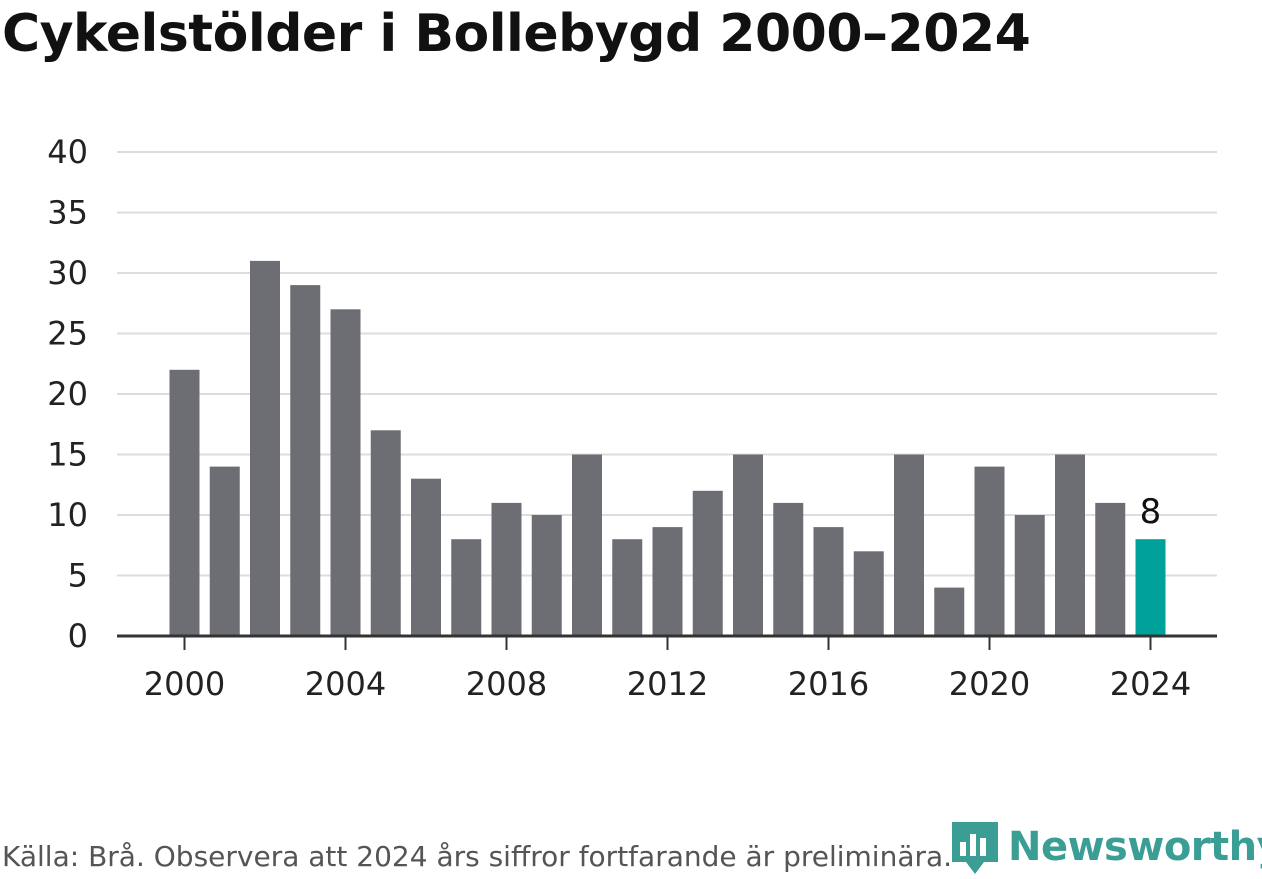 Image resolution: width=1262 pixels, height=879 pixels. What do you see at coordinates (385, 533) in the screenshot?
I see `bar-2005` at bounding box center [385, 533].